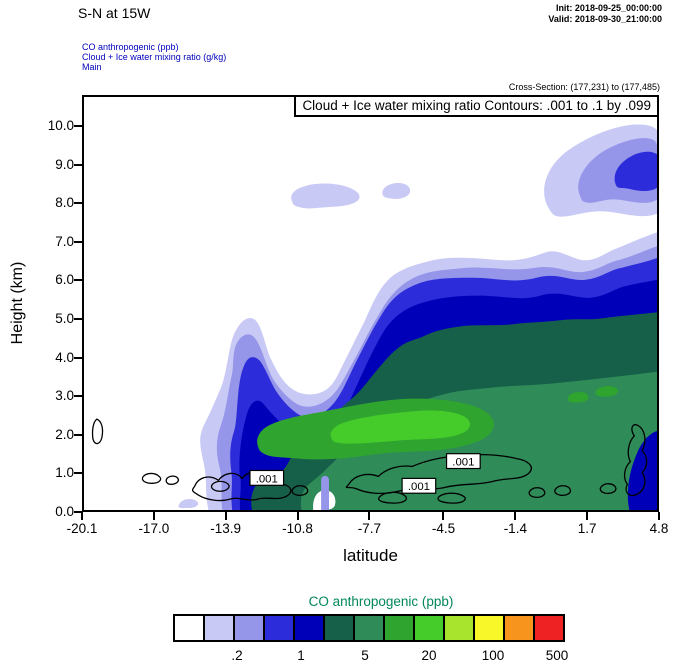 Image resolution: width=674 pixels, height=668 pixels. I want to click on y-tick-label: 7.0, so click(64, 241).